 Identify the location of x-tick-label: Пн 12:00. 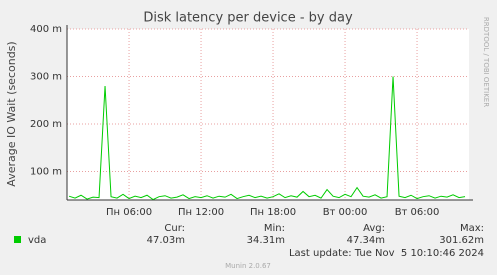
(201, 212).